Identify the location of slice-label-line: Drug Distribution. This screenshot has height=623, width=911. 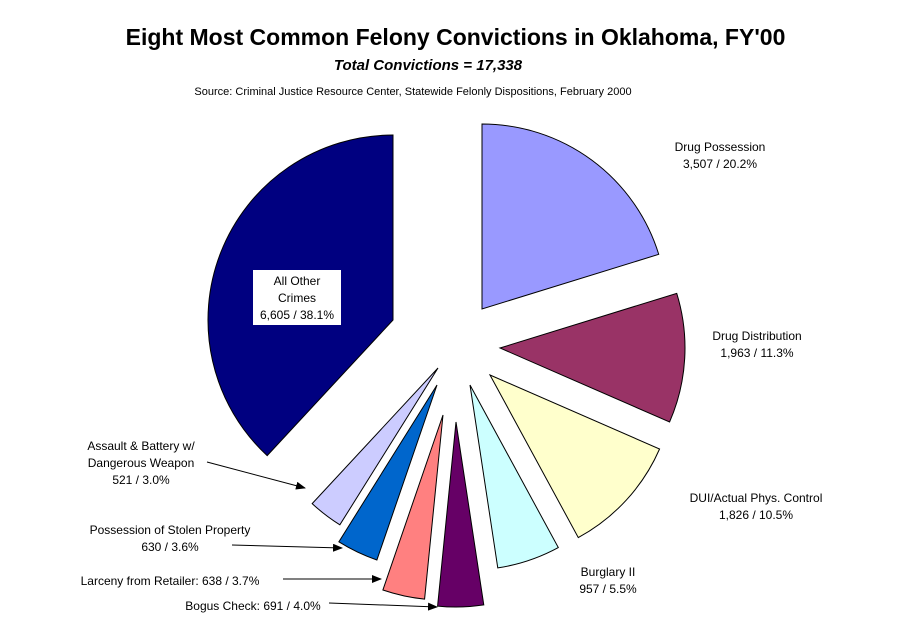
(756, 336).